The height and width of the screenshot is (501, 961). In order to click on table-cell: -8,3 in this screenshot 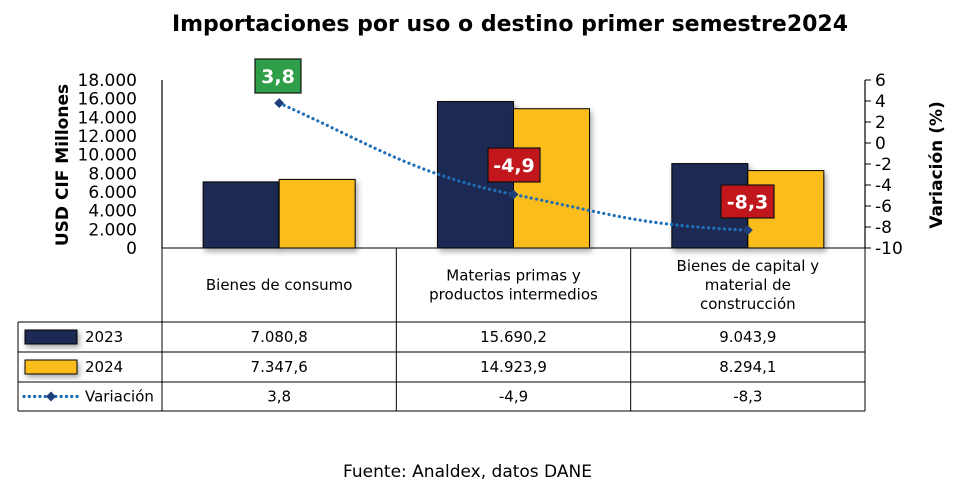, I will do `click(747, 397)`.